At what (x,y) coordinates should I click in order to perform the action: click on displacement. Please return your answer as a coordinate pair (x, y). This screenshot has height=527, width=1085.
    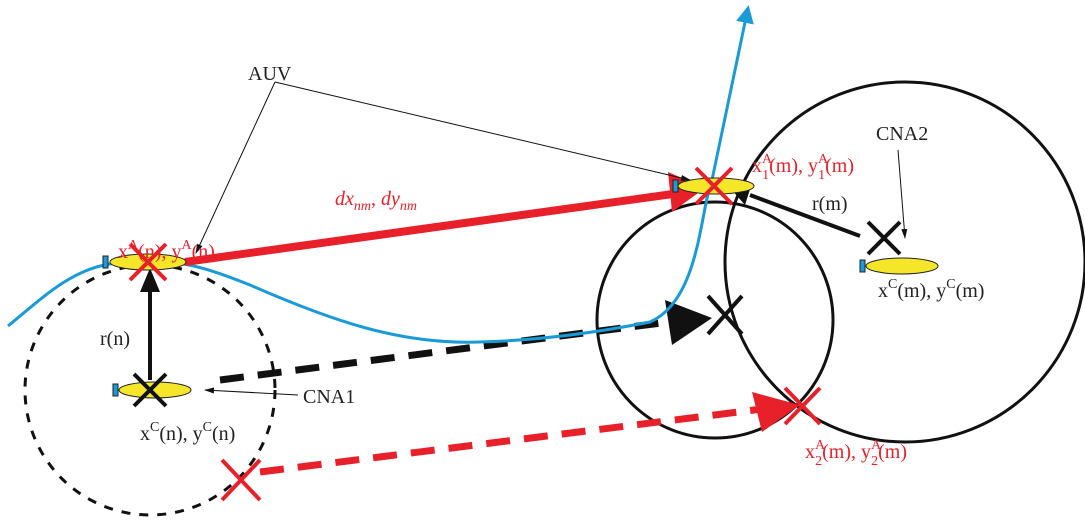
    Looking at the image, I should click on (432, 227).